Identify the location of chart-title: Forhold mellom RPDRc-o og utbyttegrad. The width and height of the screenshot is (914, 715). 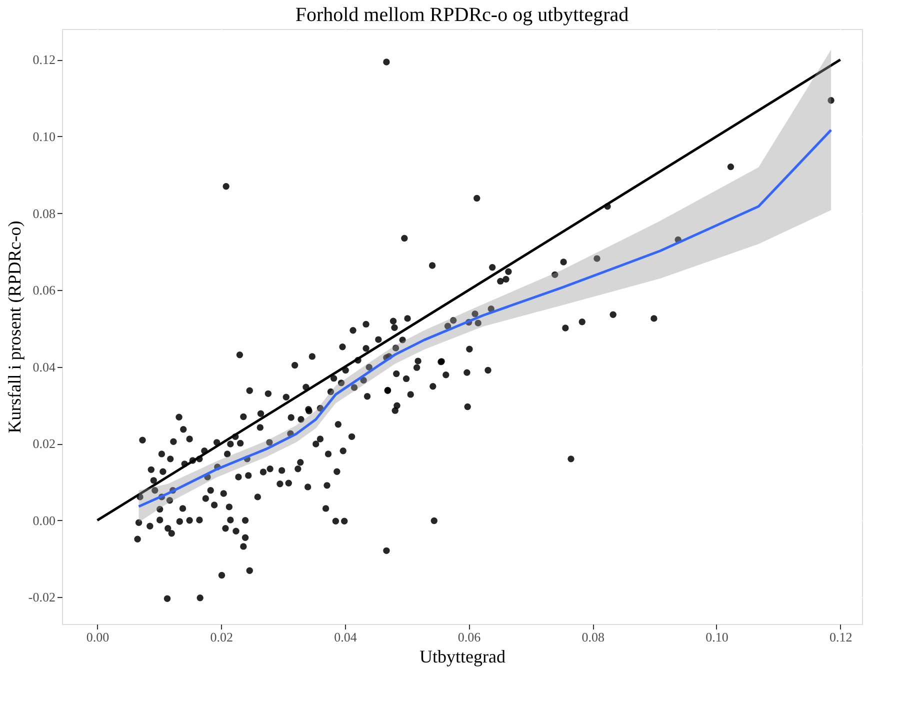
(462, 15).